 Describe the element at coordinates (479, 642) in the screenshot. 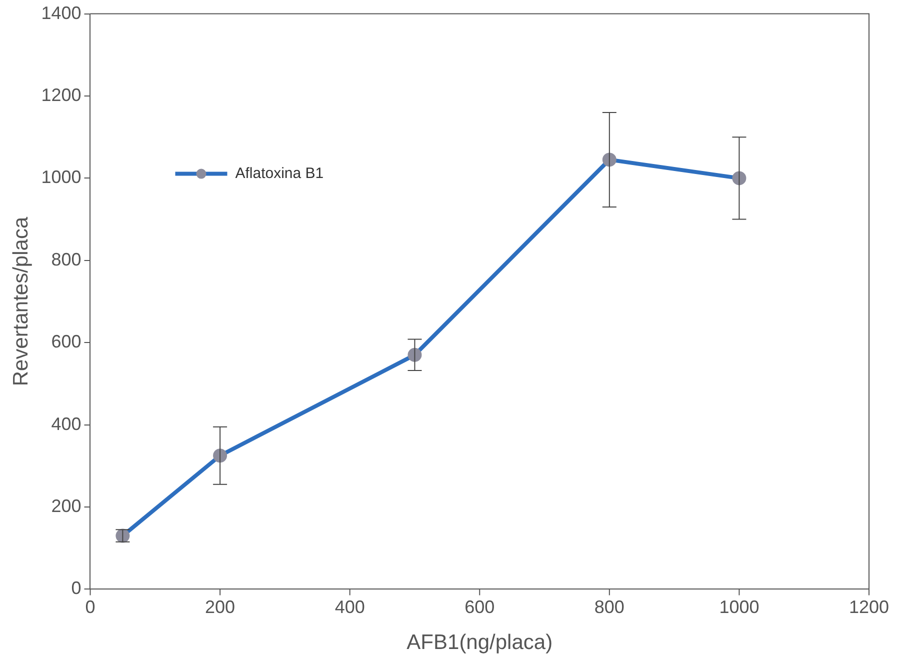

I see `x-axis-title: AFB1(ng/placa)` at that location.